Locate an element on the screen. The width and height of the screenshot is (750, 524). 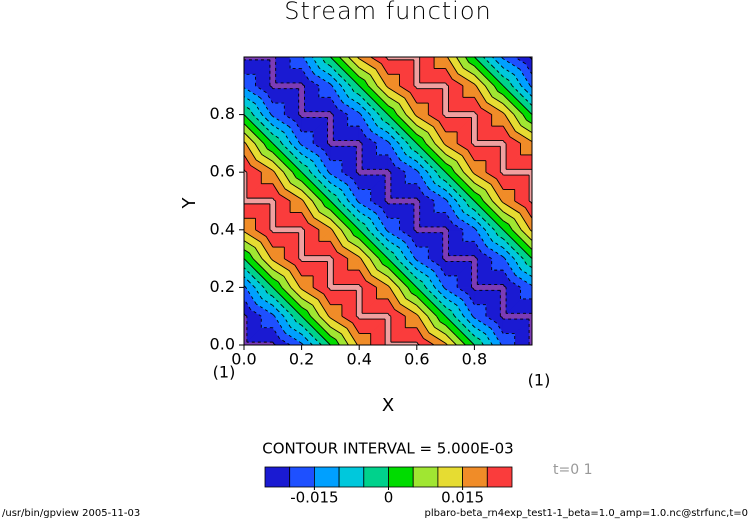
chart-title: Stream function is located at coordinates (388, 12).